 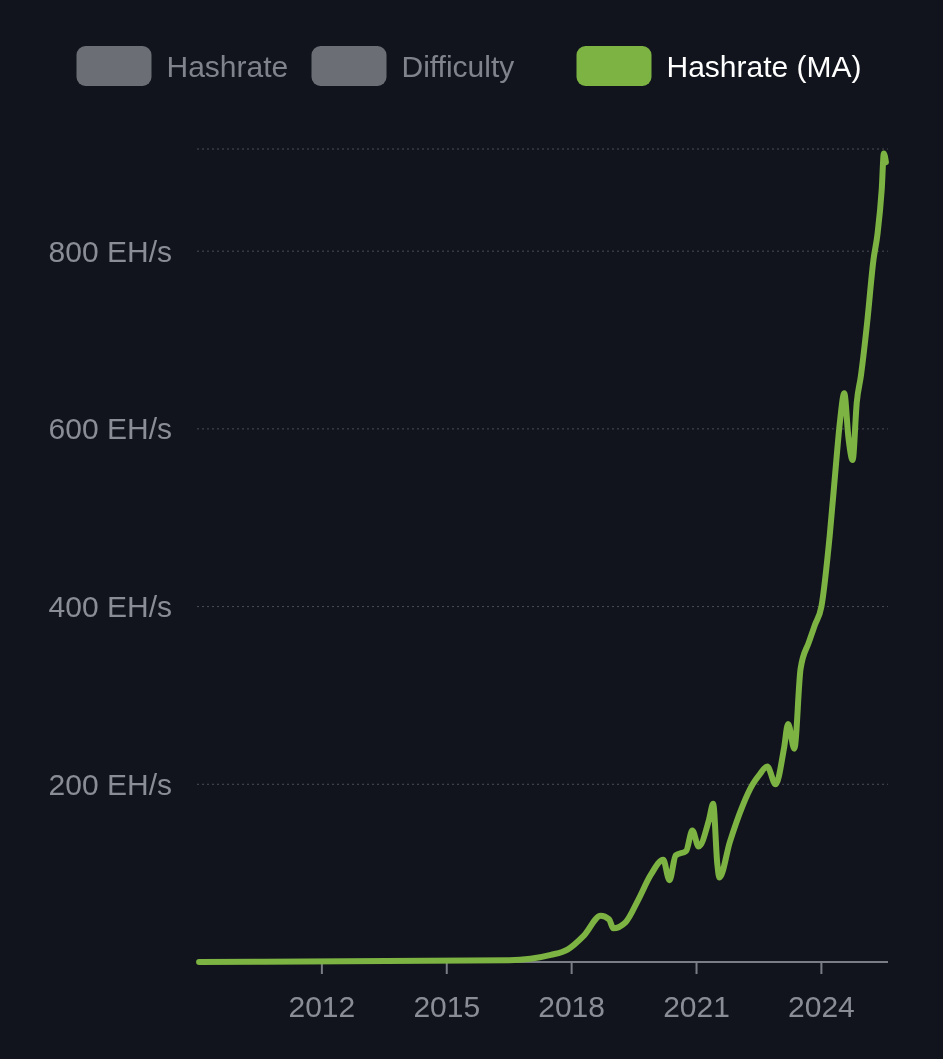 I want to click on x-tick-label: 2018, so click(x=572, y=1006).